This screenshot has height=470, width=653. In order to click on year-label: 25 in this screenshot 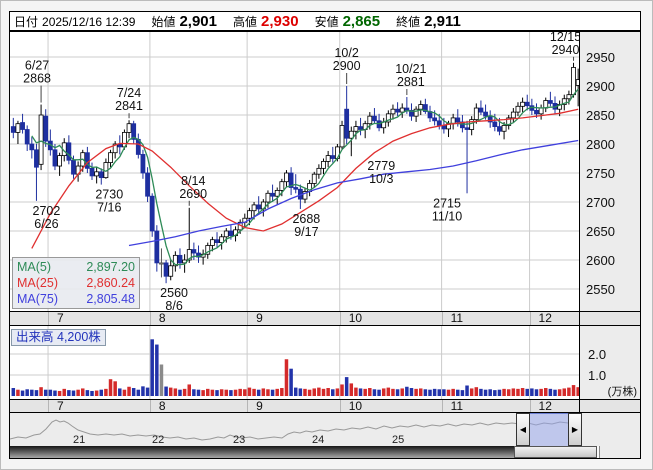, I will do `click(398, 440)`.